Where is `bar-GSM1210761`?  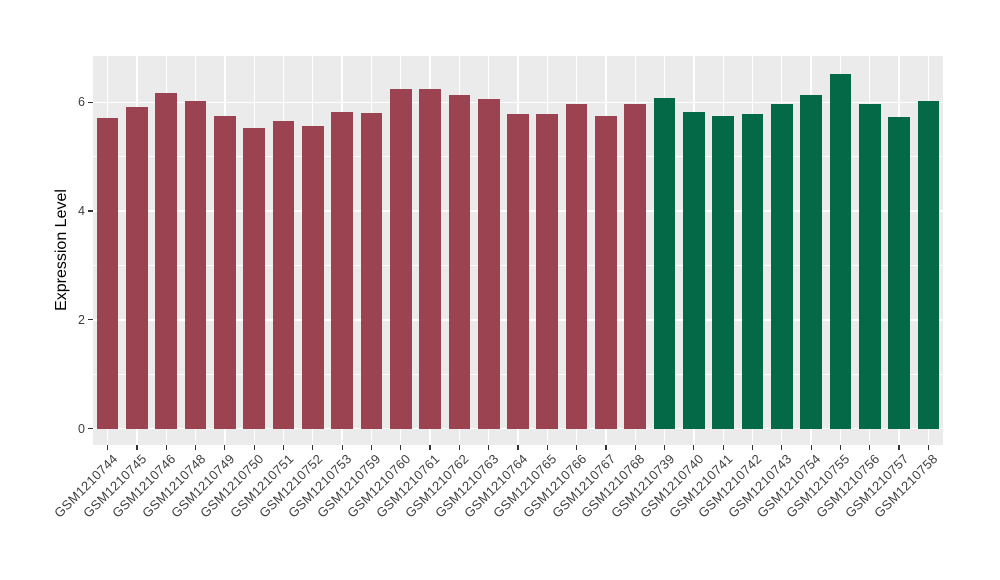
bar-GSM1210761 is located at coordinates (430, 258).